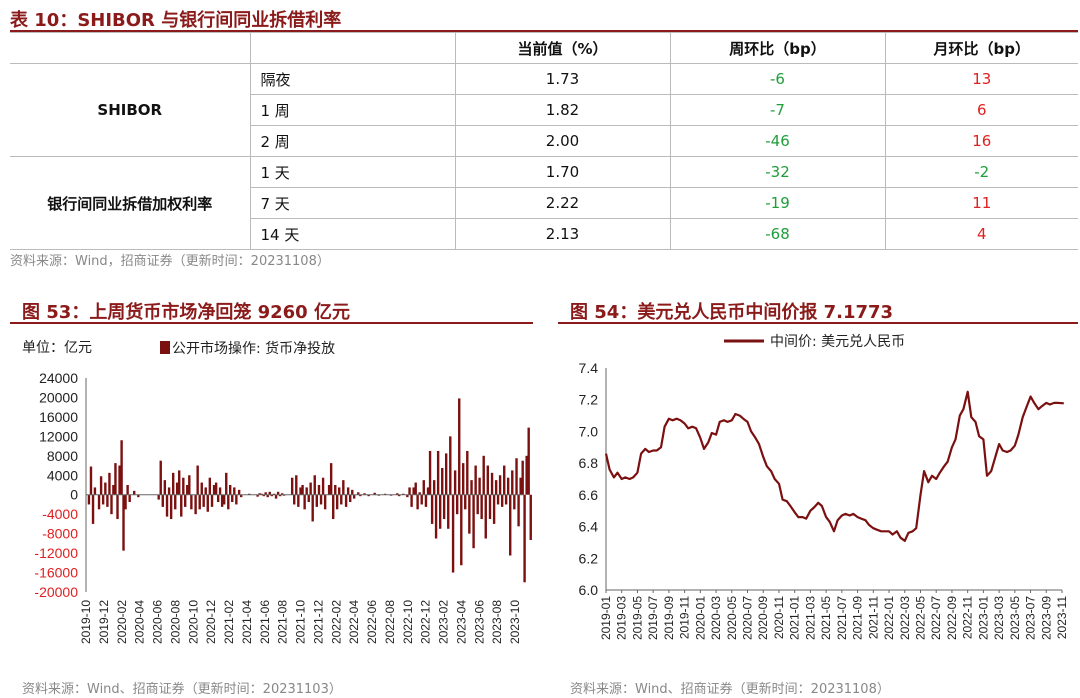 Image resolution: width=1080 pixels, height=698 pixels. I want to click on y-tick-label: 6.8, so click(589, 463).